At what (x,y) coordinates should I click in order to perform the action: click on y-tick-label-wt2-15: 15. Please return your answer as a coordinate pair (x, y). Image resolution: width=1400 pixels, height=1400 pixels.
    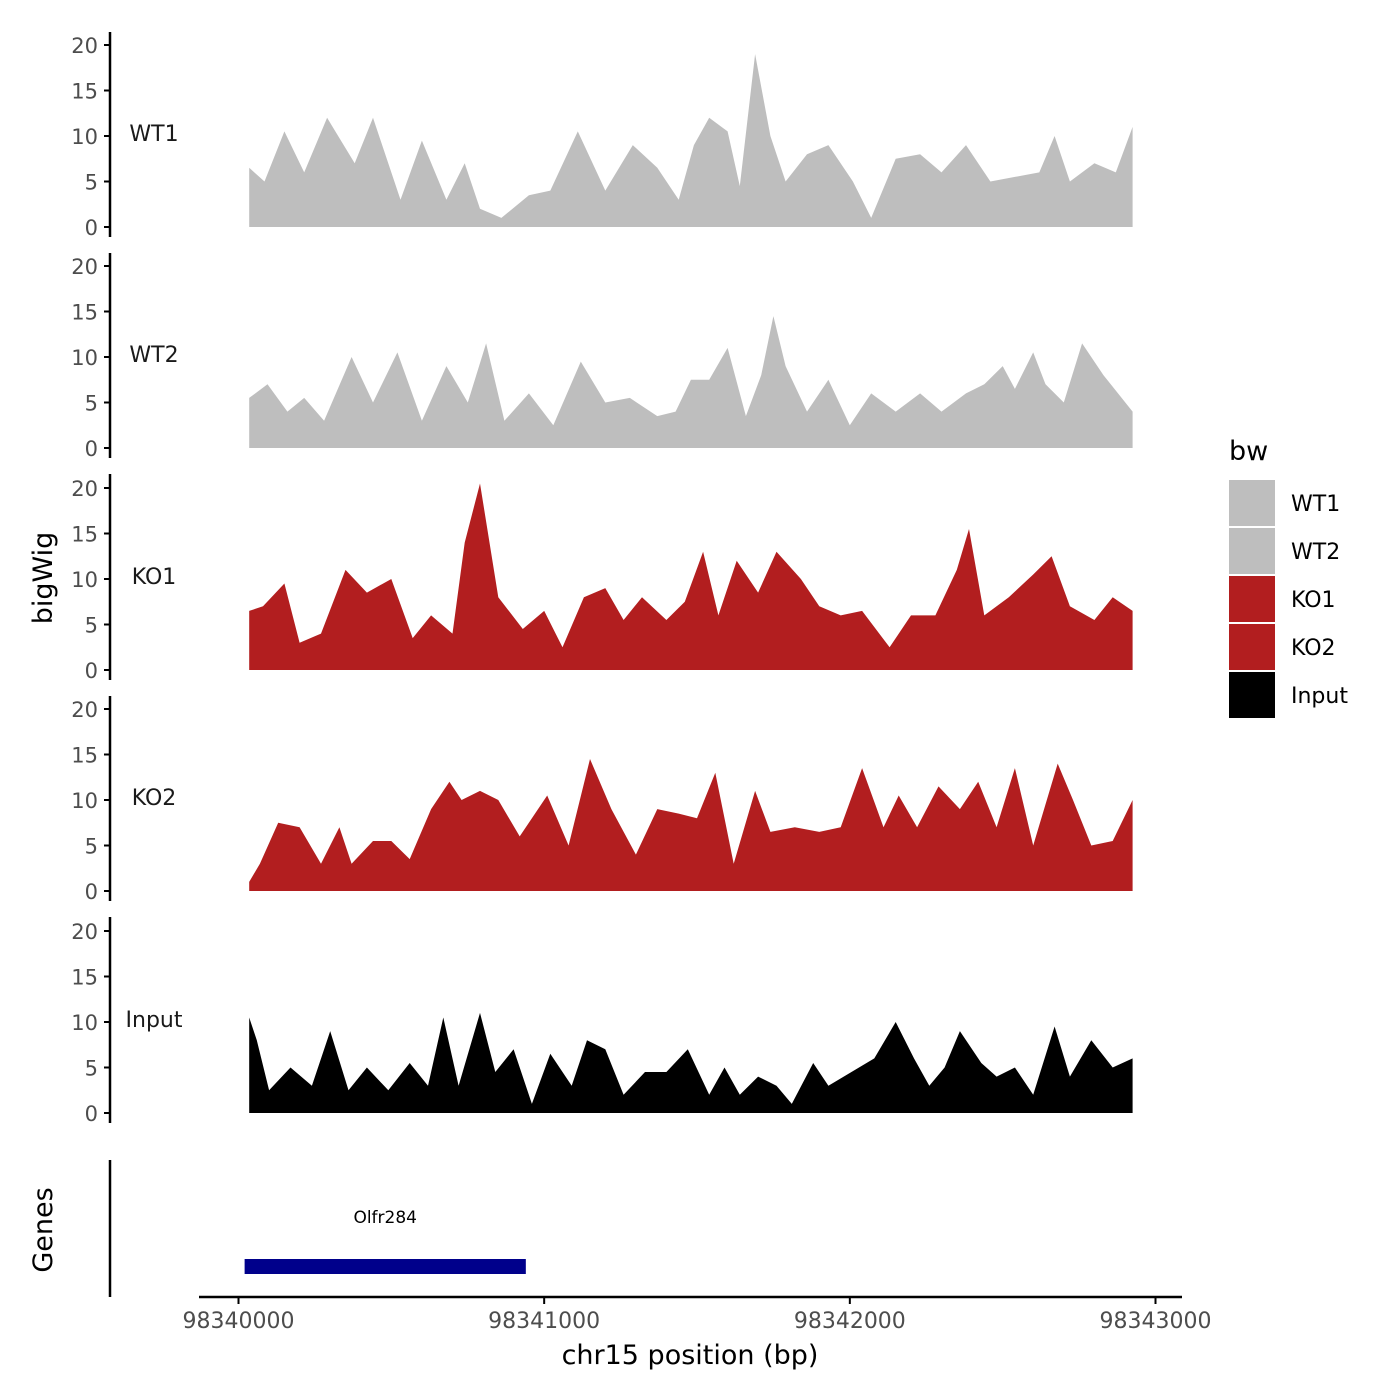
    Looking at the image, I should click on (84, 313).